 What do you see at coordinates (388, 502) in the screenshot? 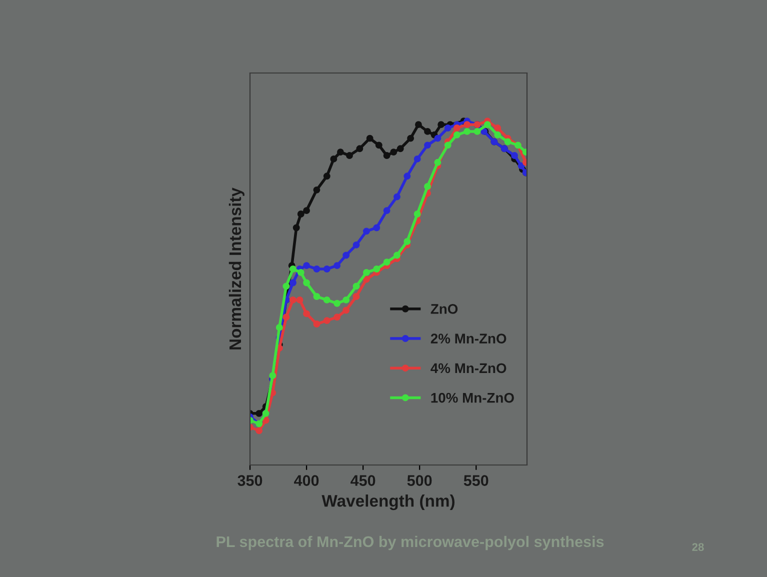
I see `x-axis-title: Wavelength (nm)` at bounding box center [388, 502].